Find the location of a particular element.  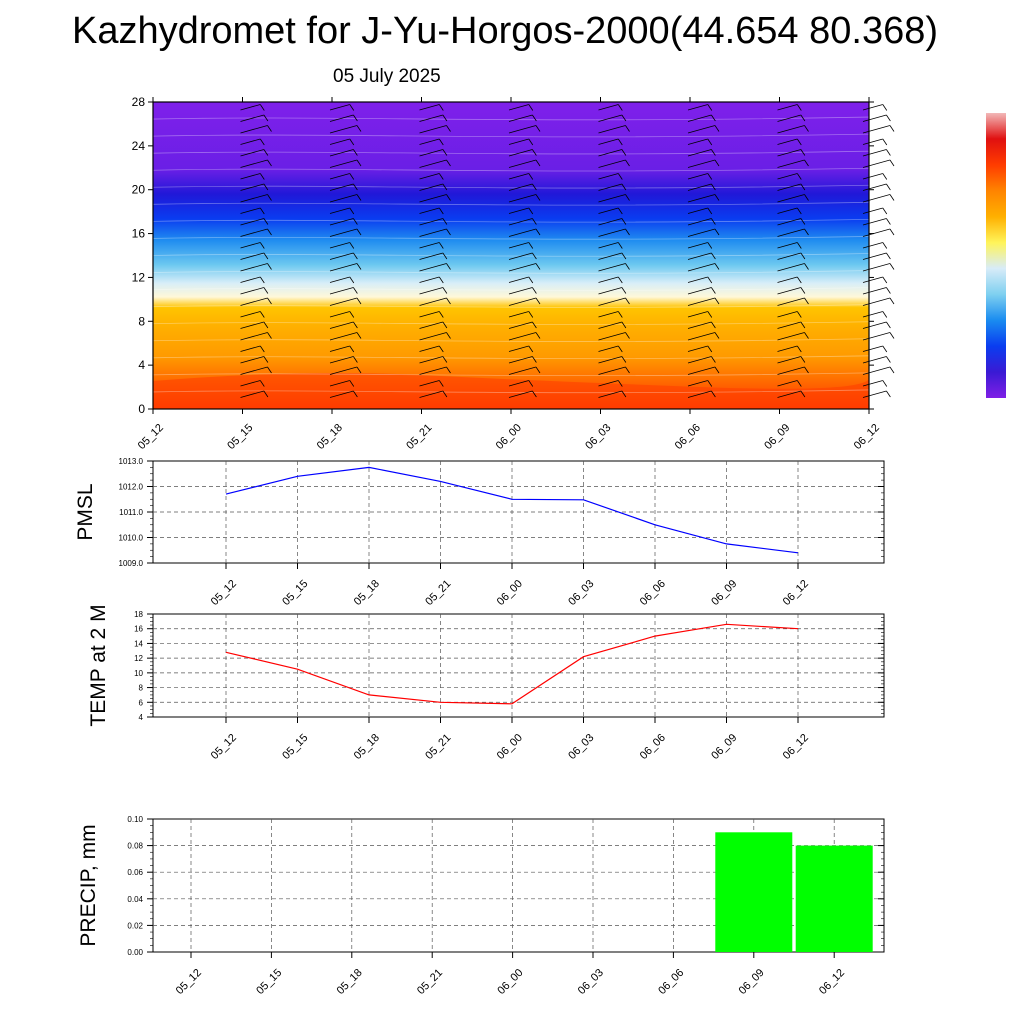

section-ytick-label: 28 is located at coordinates (139, 102).